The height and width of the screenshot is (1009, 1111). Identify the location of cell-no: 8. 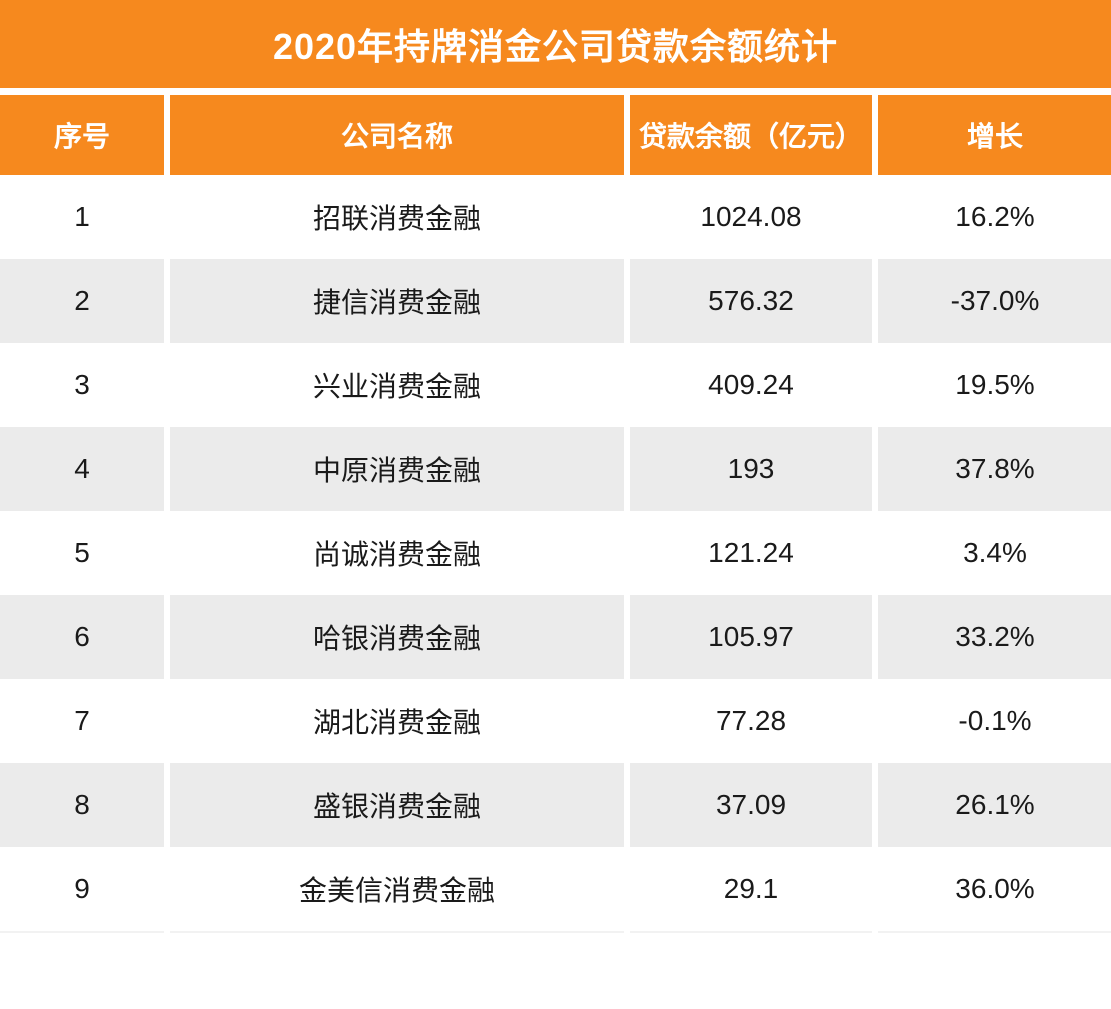
(82, 805).